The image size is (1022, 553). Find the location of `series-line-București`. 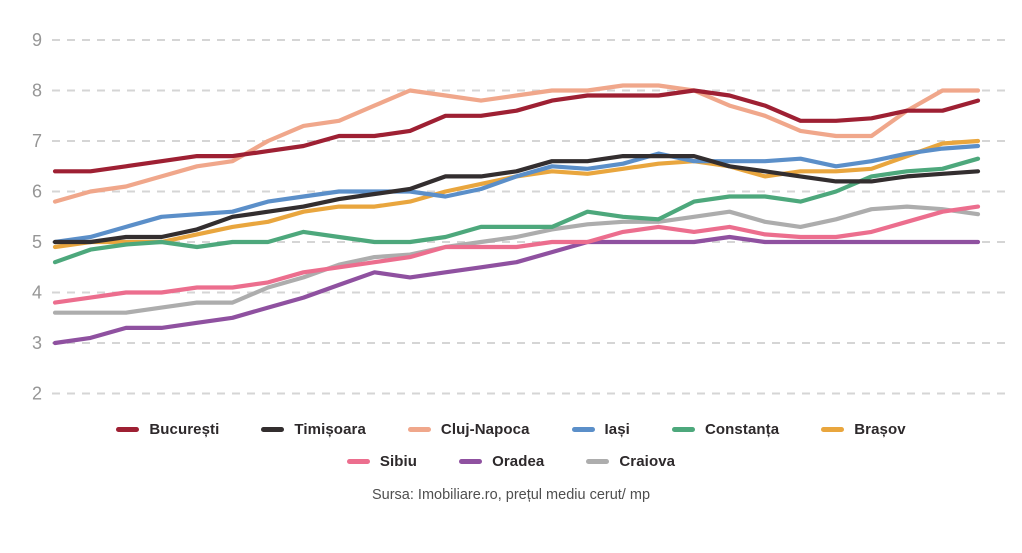

series-line-București is located at coordinates (516, 131).